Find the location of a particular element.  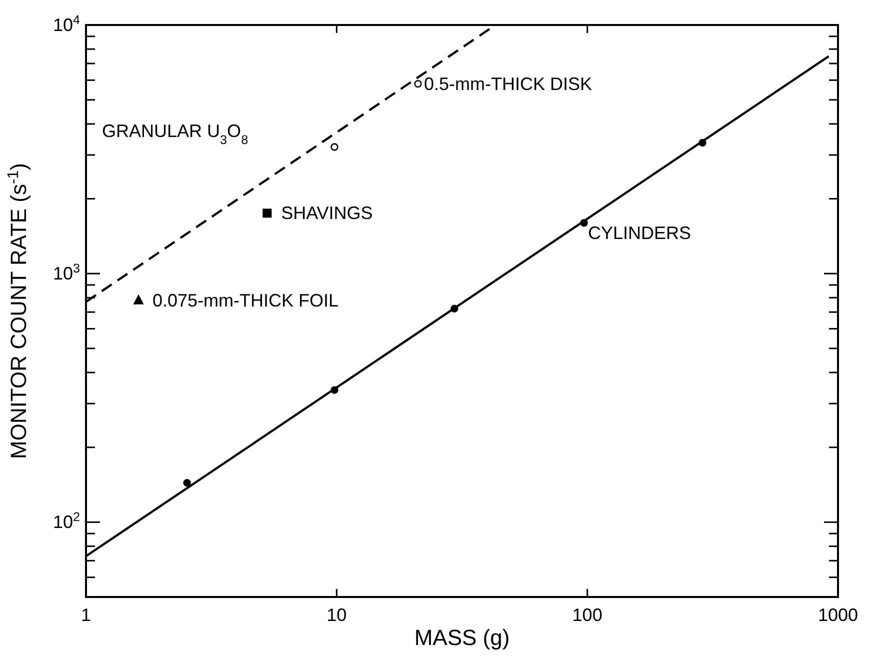

x-tick-label: 1000 is located at coordinates (838, 615).